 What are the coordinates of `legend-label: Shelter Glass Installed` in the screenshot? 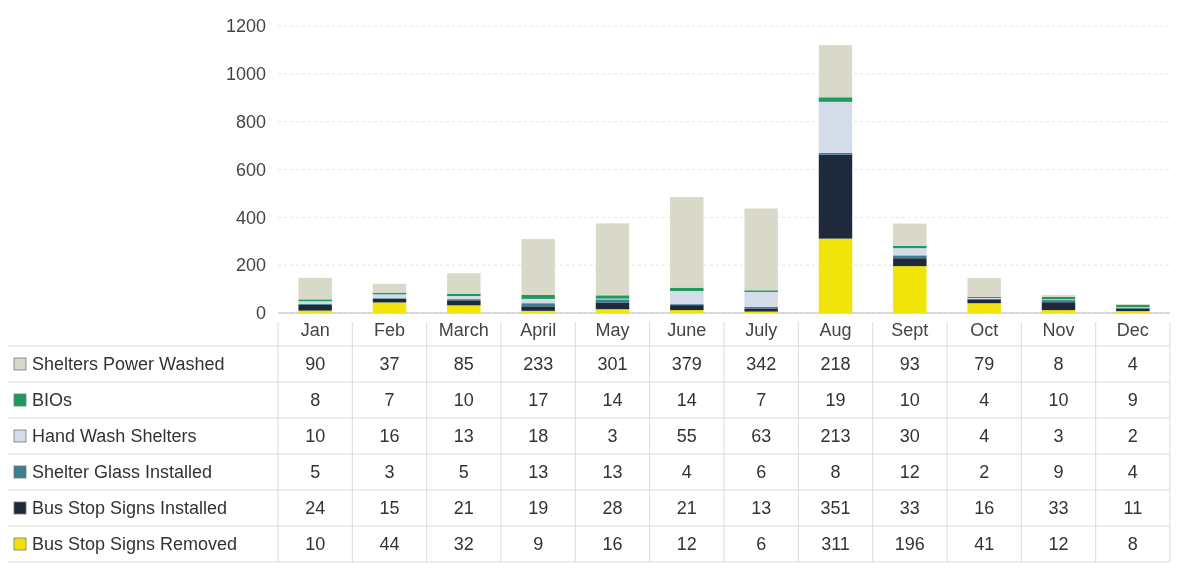 It's located at (122, 472).